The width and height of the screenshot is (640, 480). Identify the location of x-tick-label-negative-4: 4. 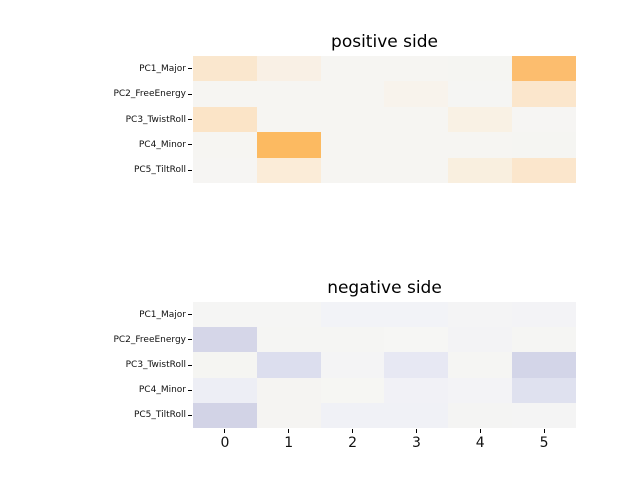
(480, 443).